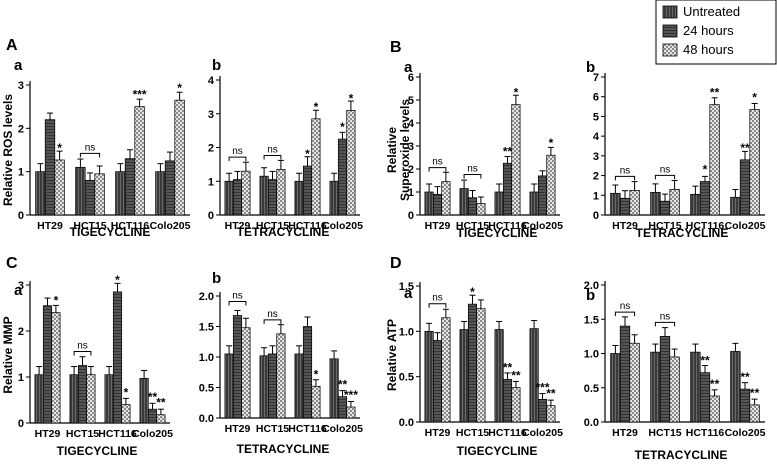  Describe the element at coordinates (437, 169) in the screenshot. I see `ns-bracket-ba` at that location.